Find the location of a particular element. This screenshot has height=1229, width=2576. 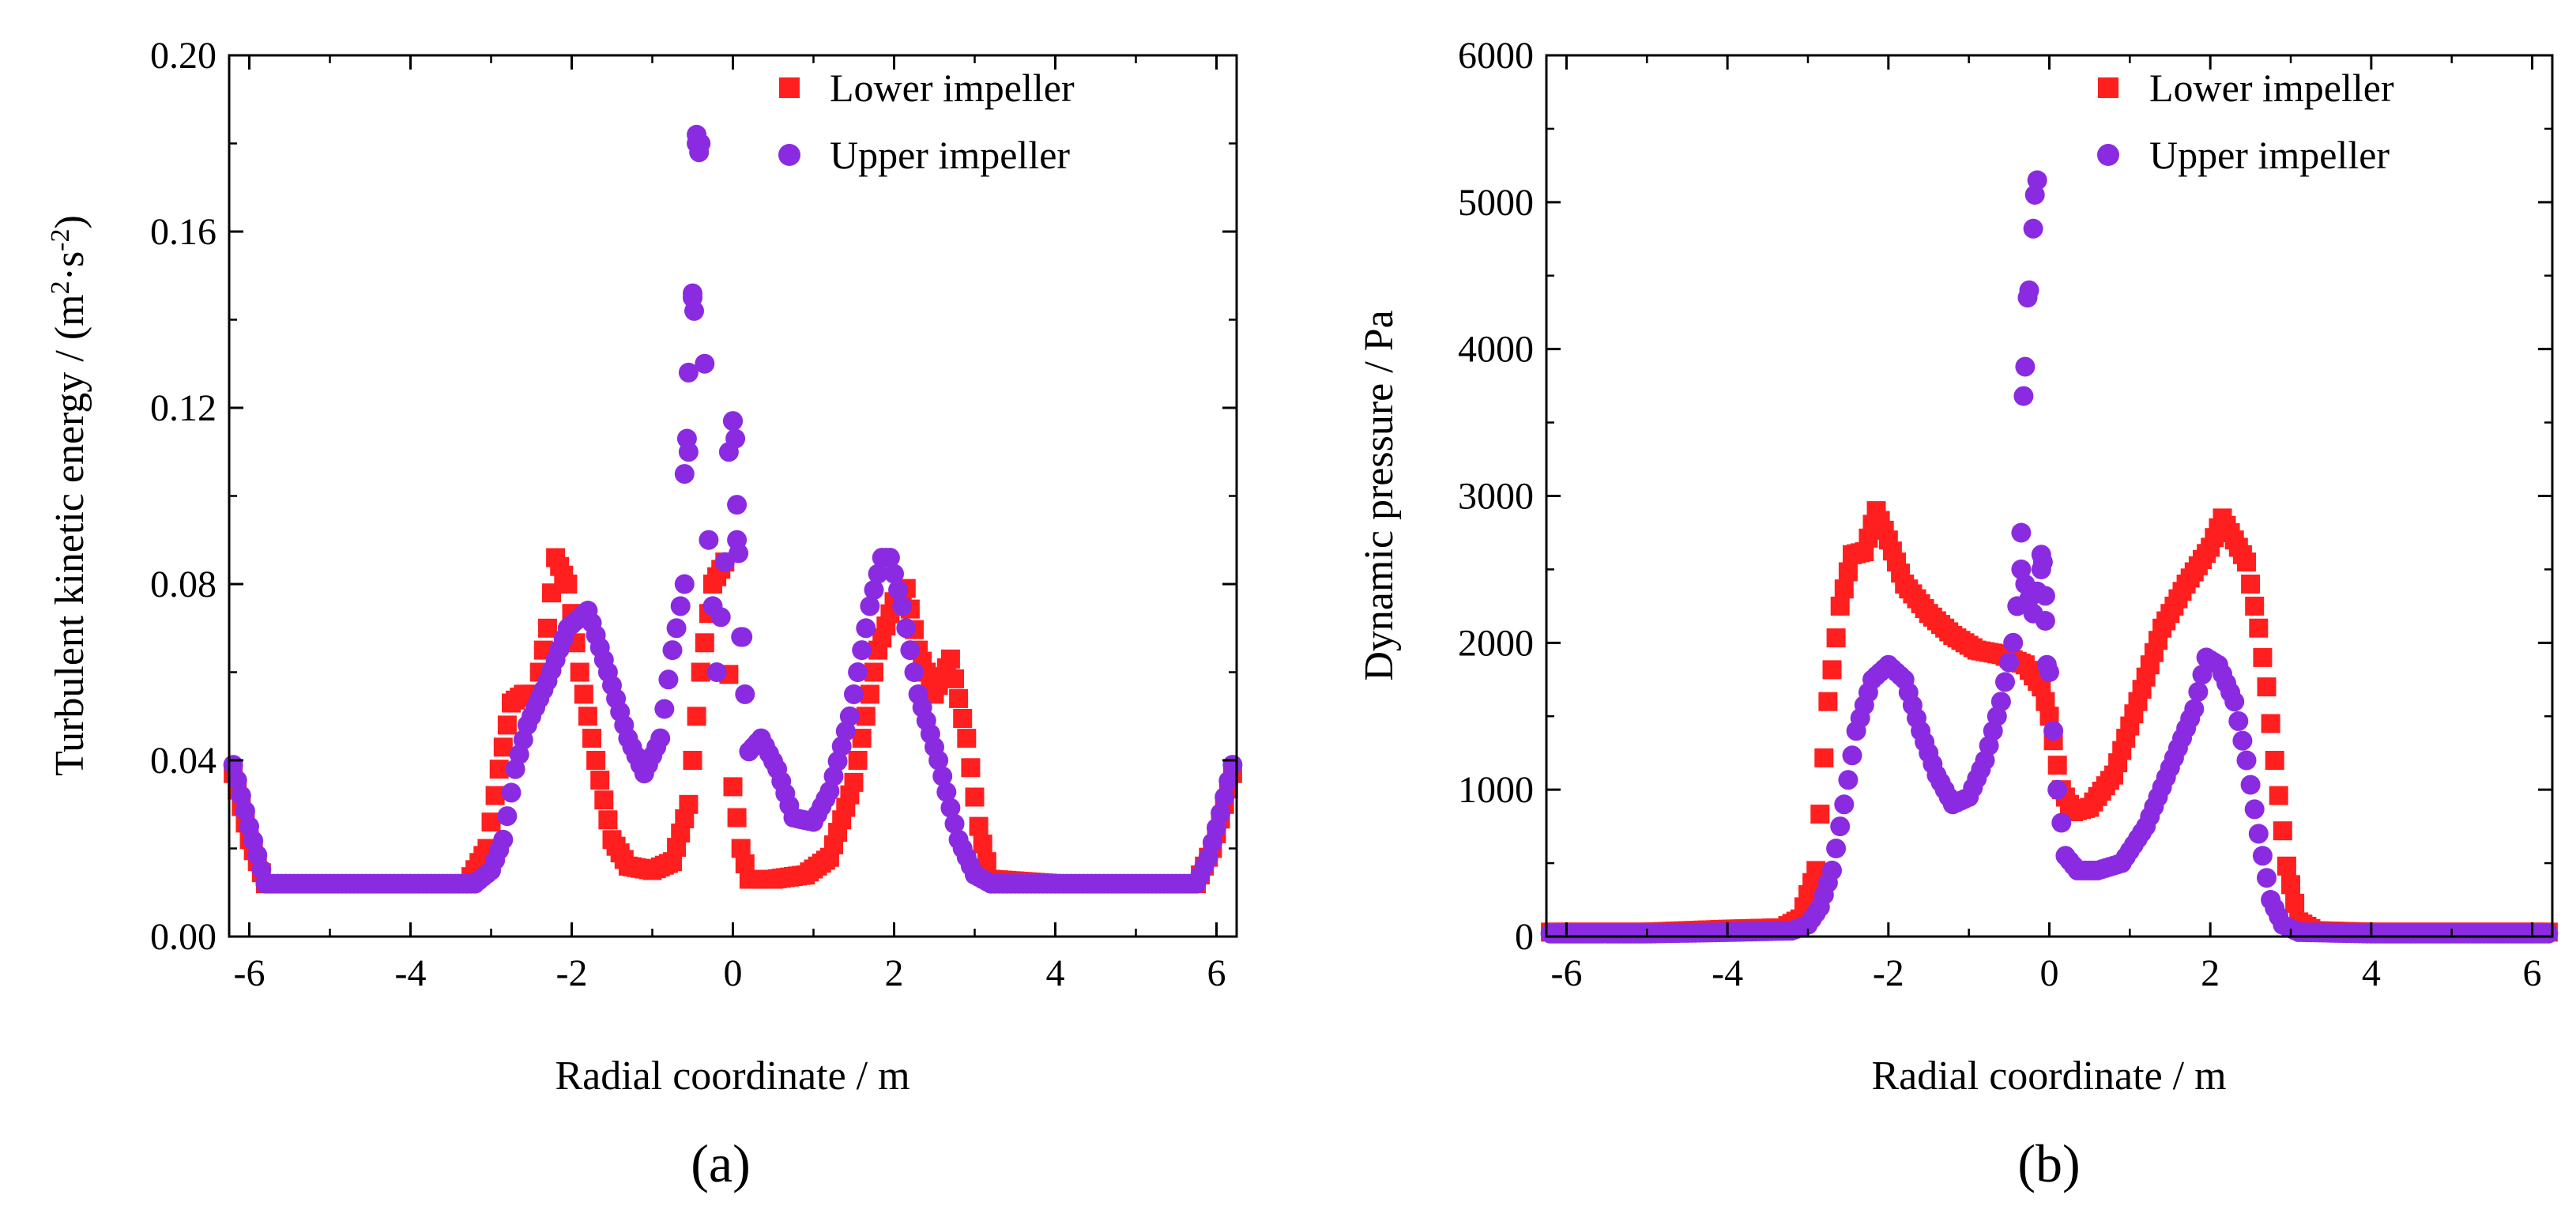

y-tick-label: 0.08 is located at coordinates (183, 584).